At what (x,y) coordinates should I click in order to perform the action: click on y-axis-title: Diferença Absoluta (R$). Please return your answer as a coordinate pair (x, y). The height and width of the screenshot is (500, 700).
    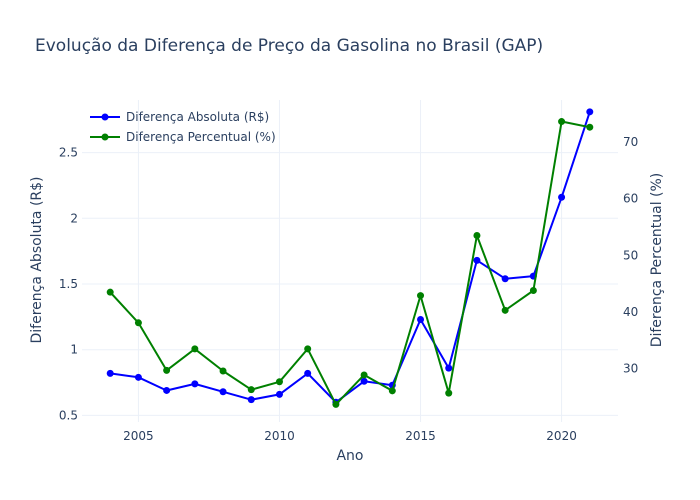
    Looking at the image, I should click on (37, 259).